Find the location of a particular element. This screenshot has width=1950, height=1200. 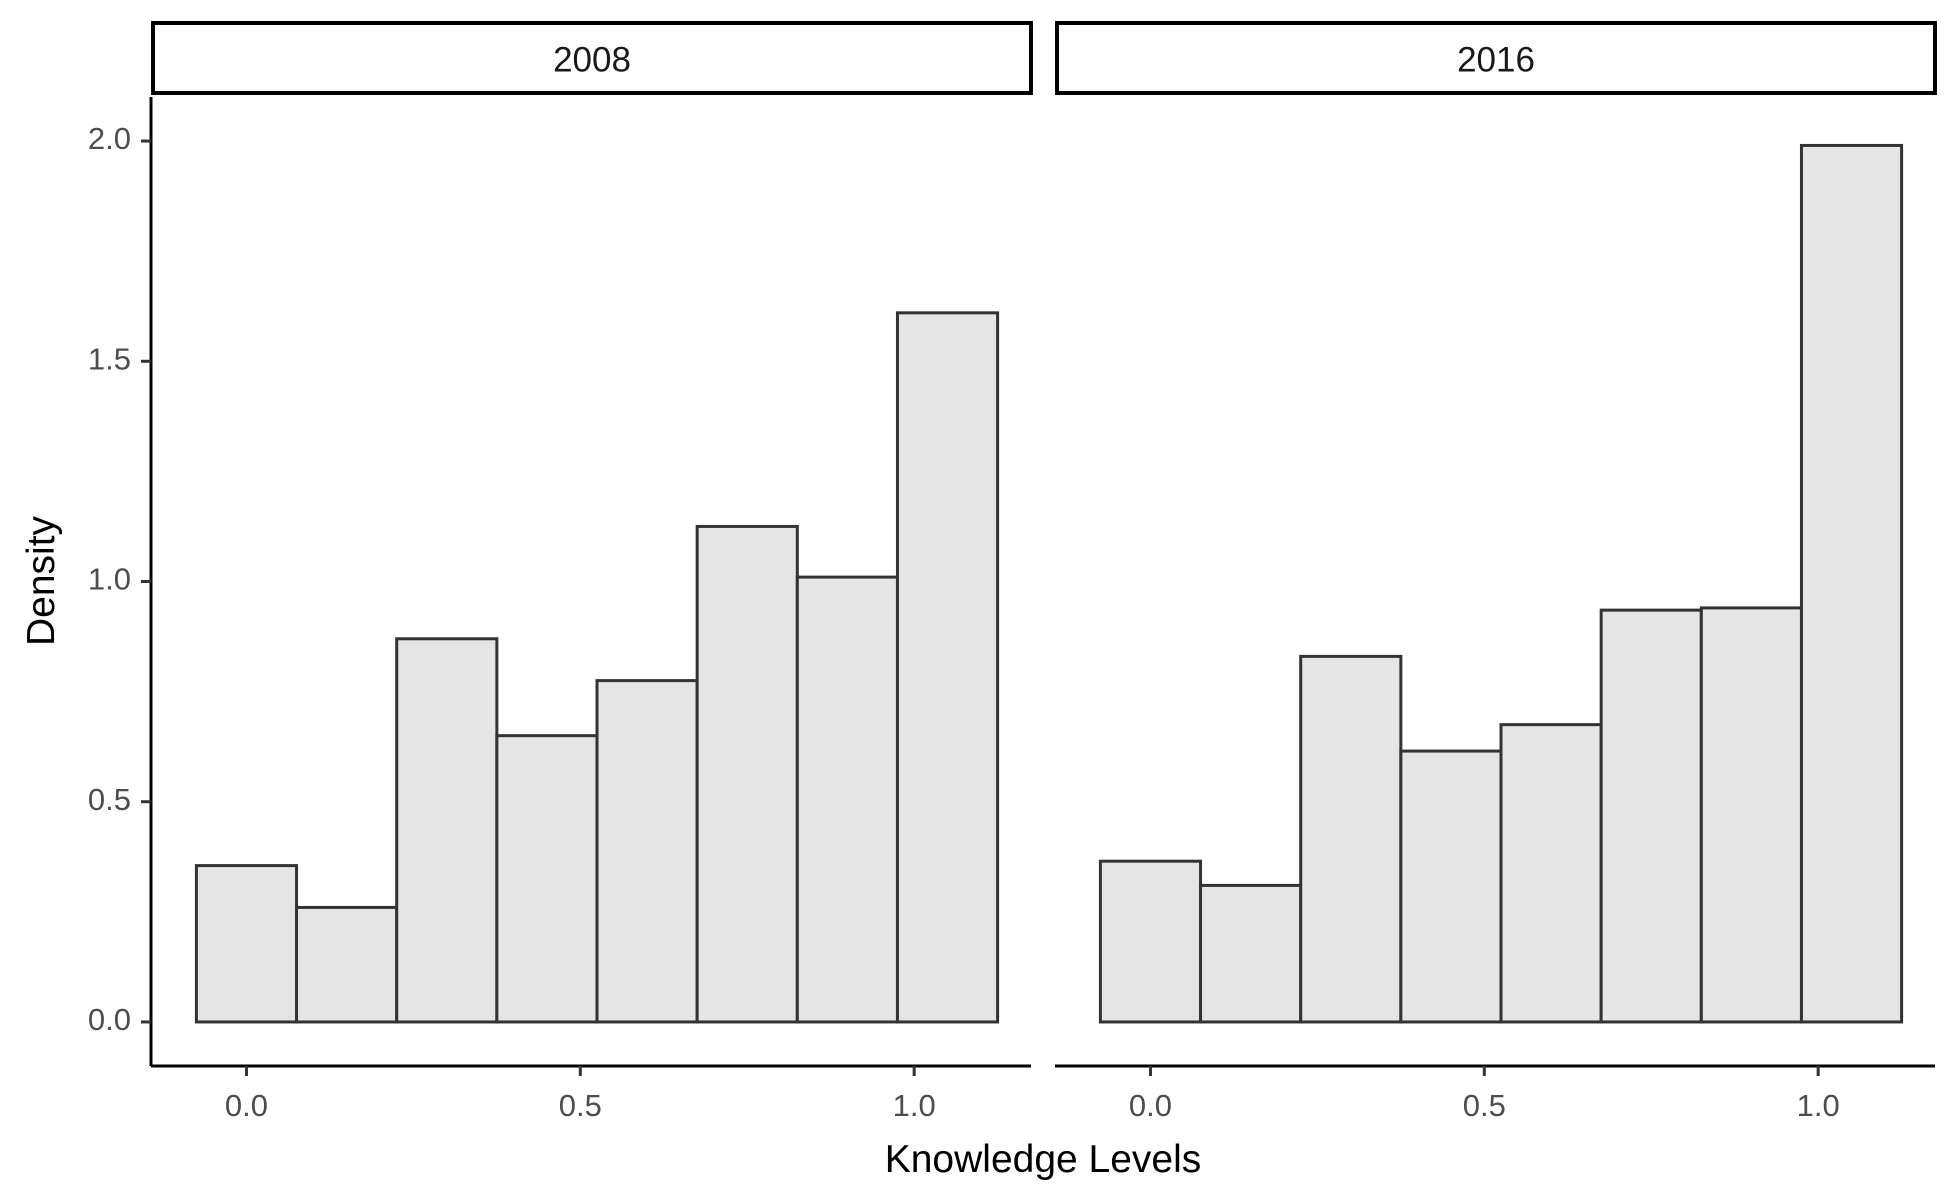

facet-strip-2016-label: 2016 is located at coordinates (1496, 59).